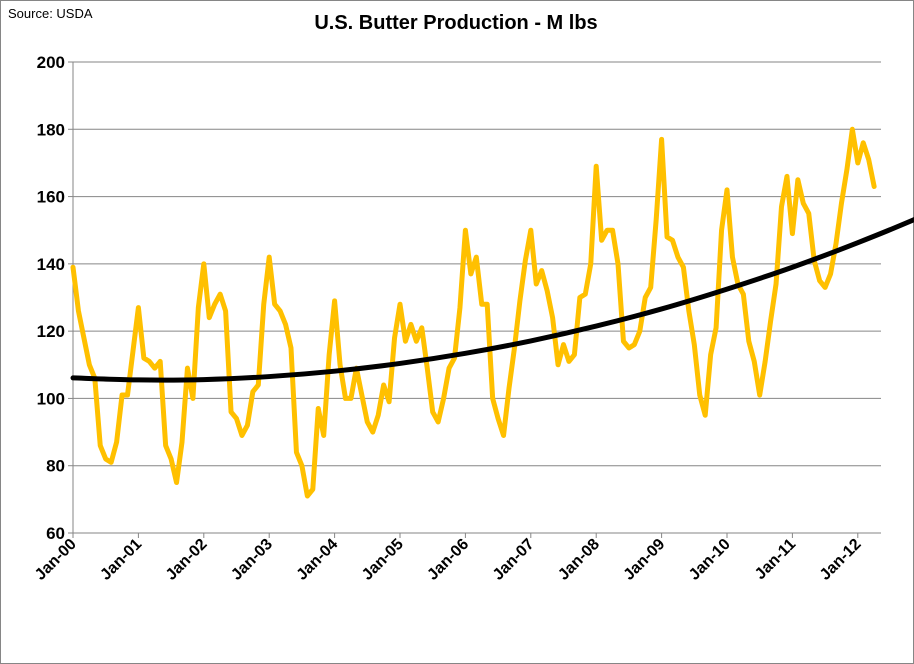  I want to click on x-tick-label: Jan-01, so click(121, 560).